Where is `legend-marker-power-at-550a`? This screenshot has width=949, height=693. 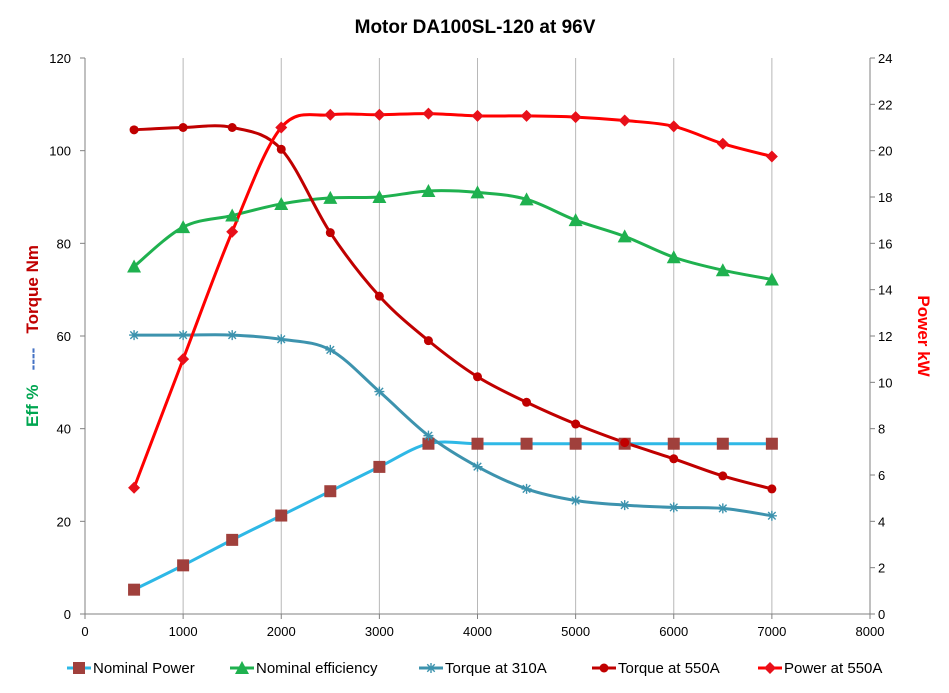
legend-marker-power-at-550a is located at coordinates (770, 668).